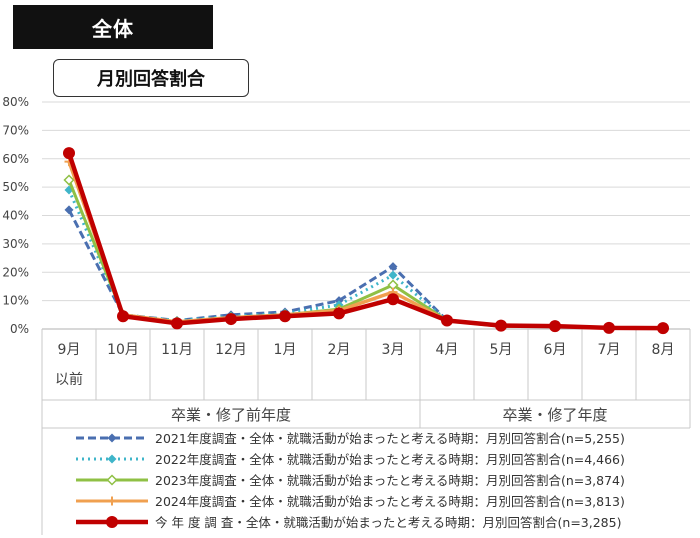  What do you see at coordinates (151, 78) in the screenshot?
I see `chart-title: 月別回答割合` at bounding box center [151, 78].